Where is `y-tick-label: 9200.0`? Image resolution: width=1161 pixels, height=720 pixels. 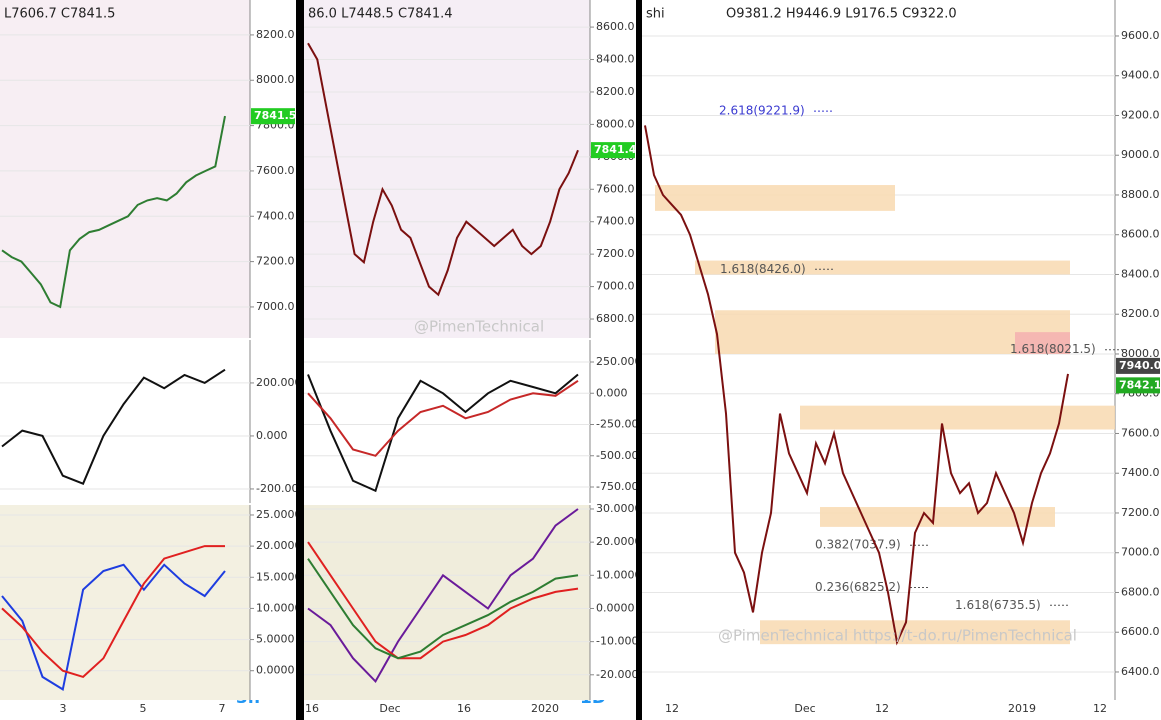 y-tick-label: 9200.0 is located at coordinates (1140, 114).